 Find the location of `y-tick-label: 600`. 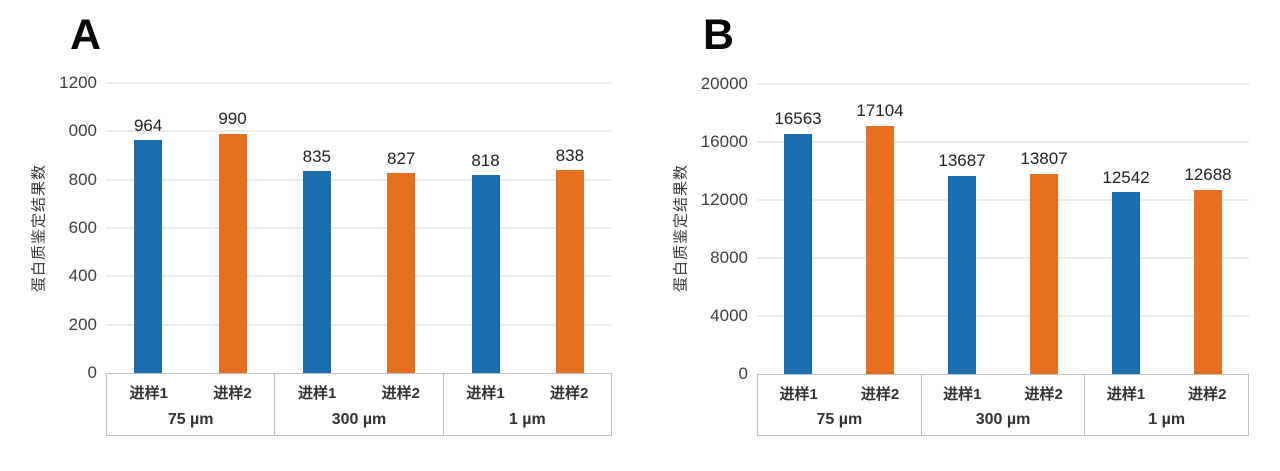

y-tick-label: 600 is located at coordinates (82, 227).